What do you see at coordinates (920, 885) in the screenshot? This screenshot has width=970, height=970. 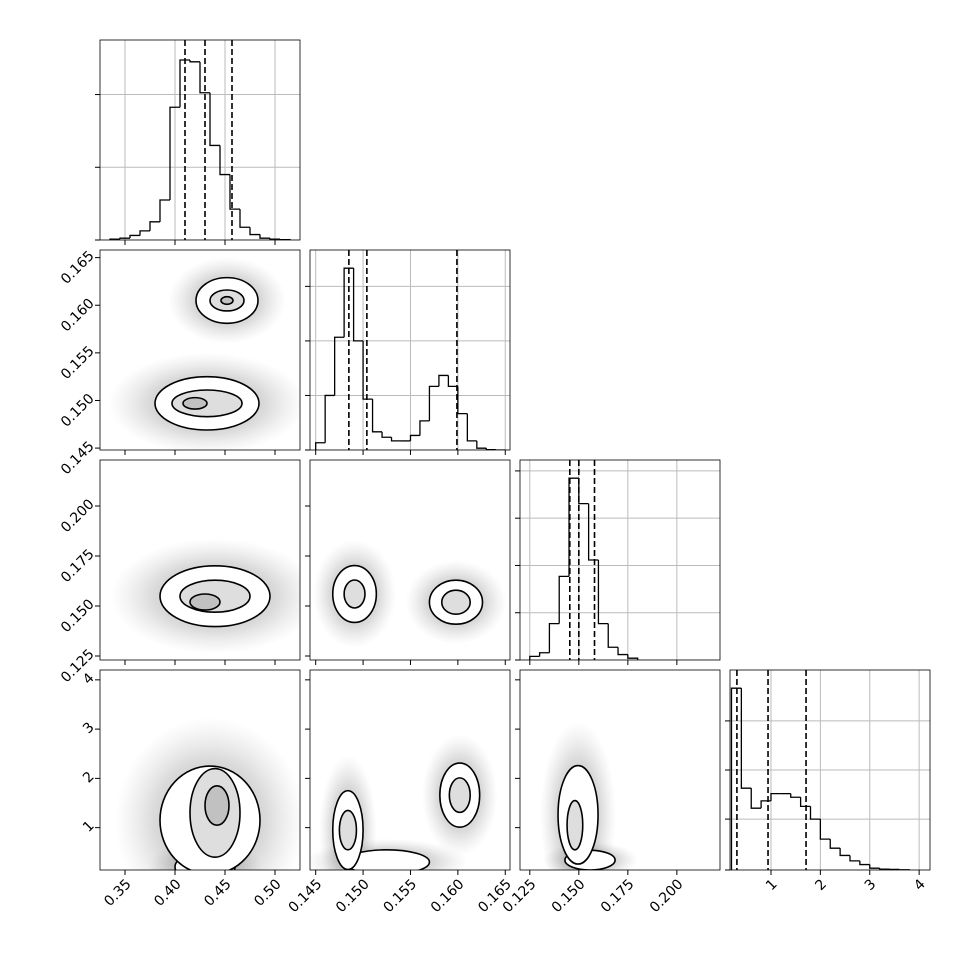 I see `x-tick-label: 4` at bounding box center [920, 885].